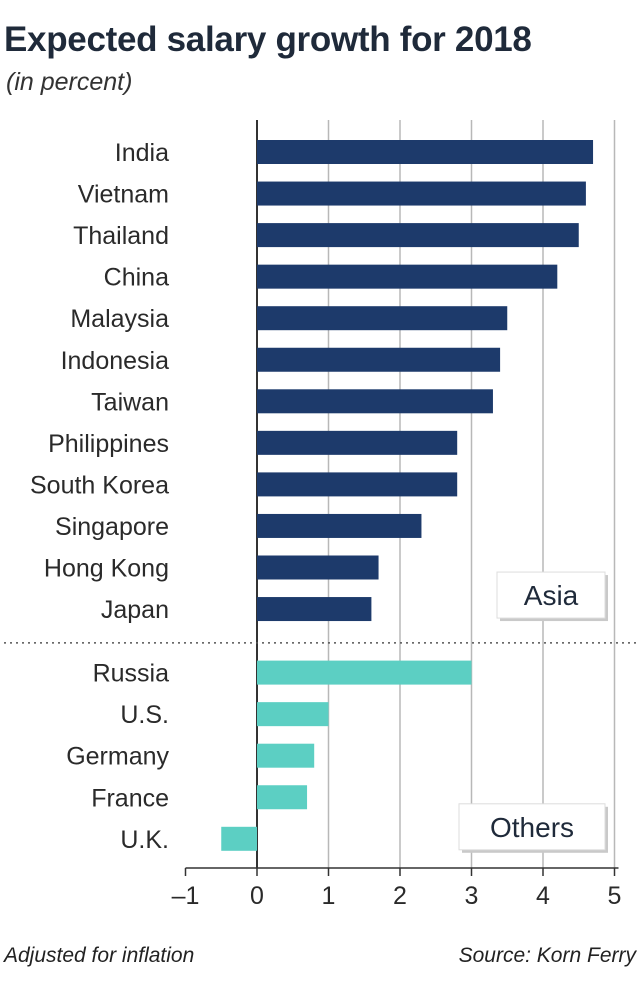 This screenshot has width=640, height=984. What do you see at coordinates (357, 442) in the screenshot?
I see `bar-philippines` at bounding box center [357, 442].